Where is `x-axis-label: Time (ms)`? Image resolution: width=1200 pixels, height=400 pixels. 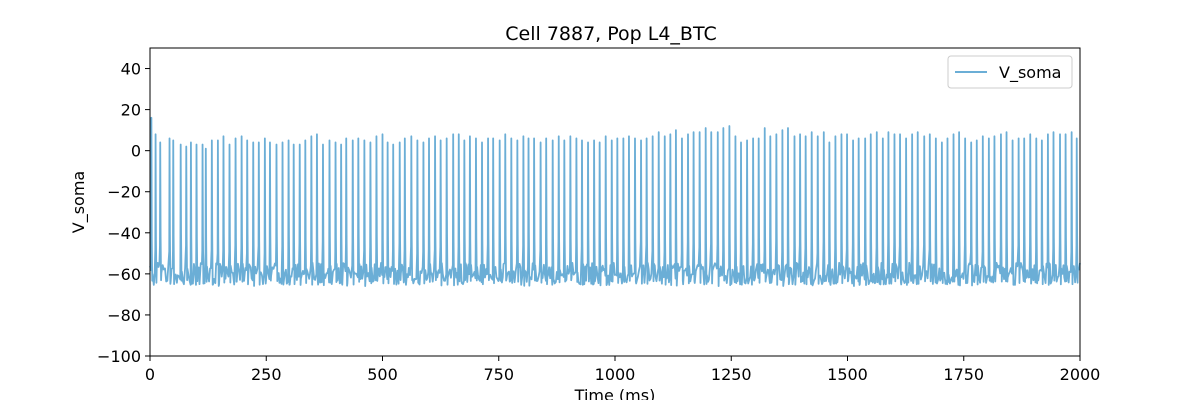
x-axis-label: Time (ms) is located at coordinates (615, 393).